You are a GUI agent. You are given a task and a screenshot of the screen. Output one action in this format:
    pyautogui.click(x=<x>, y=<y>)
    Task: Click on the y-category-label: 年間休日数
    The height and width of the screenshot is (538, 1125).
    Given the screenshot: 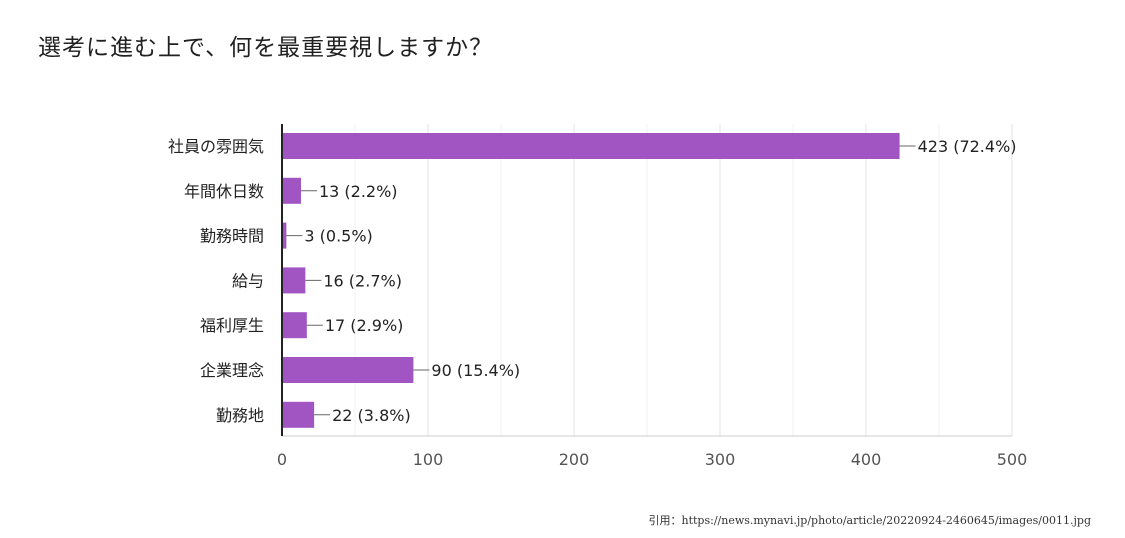 What is the action you would take?
    pyautogui.click(x=224, y=191)
    